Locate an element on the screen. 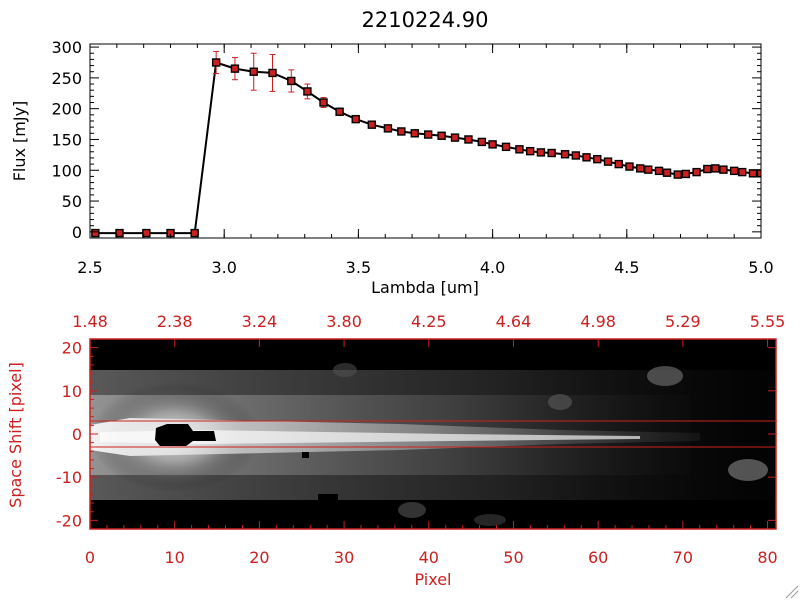 This screenshot has width=800, height=600. x-axis-label: Lambda [um] is located at coordinates (425, 287).